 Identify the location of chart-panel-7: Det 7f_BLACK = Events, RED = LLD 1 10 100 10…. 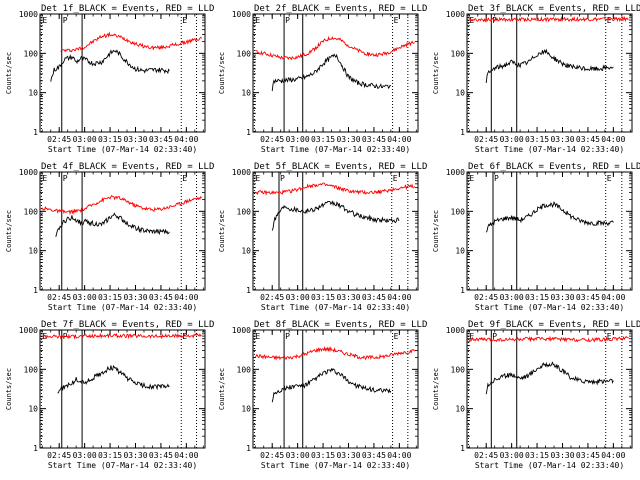
(109, 395).